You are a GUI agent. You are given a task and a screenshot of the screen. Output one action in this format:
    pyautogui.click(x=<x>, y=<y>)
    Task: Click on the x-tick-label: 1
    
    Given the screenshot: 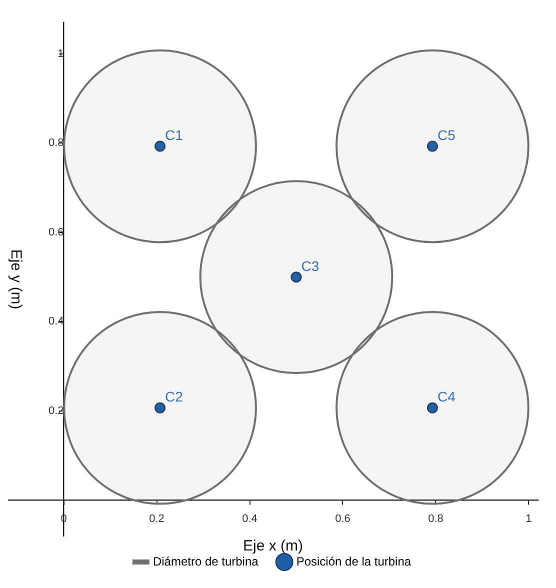 What is the action you would take?
    pyautogui.click(x=529, y=518)
    